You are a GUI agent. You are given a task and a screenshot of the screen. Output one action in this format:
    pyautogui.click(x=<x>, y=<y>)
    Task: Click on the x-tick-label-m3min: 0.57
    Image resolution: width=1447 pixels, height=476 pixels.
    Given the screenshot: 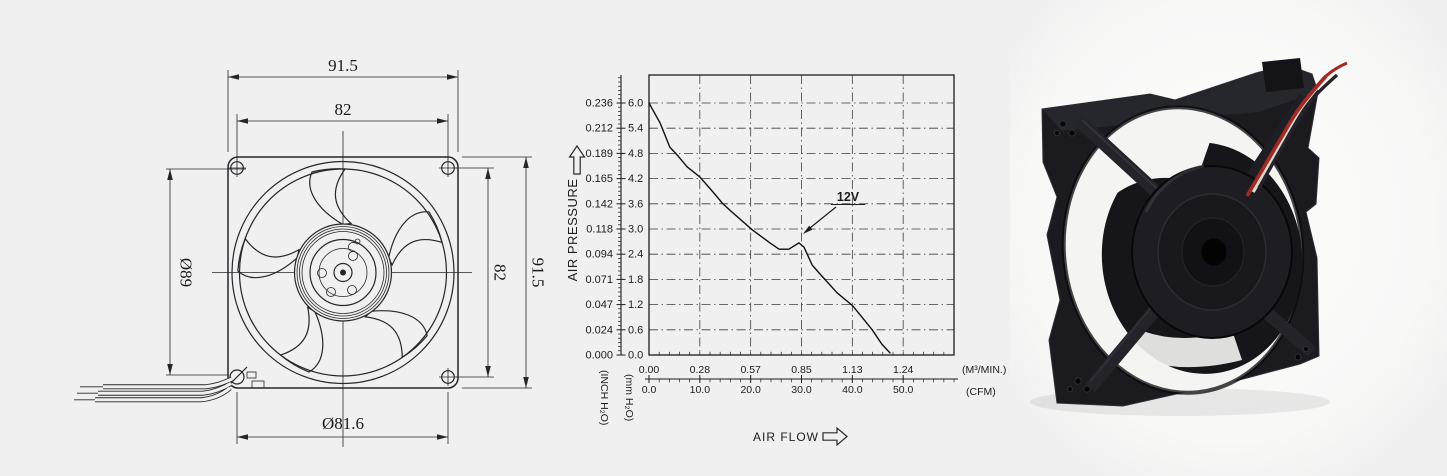 What is the action you would take?
    pyautogui.click(x=750, y=370)
    